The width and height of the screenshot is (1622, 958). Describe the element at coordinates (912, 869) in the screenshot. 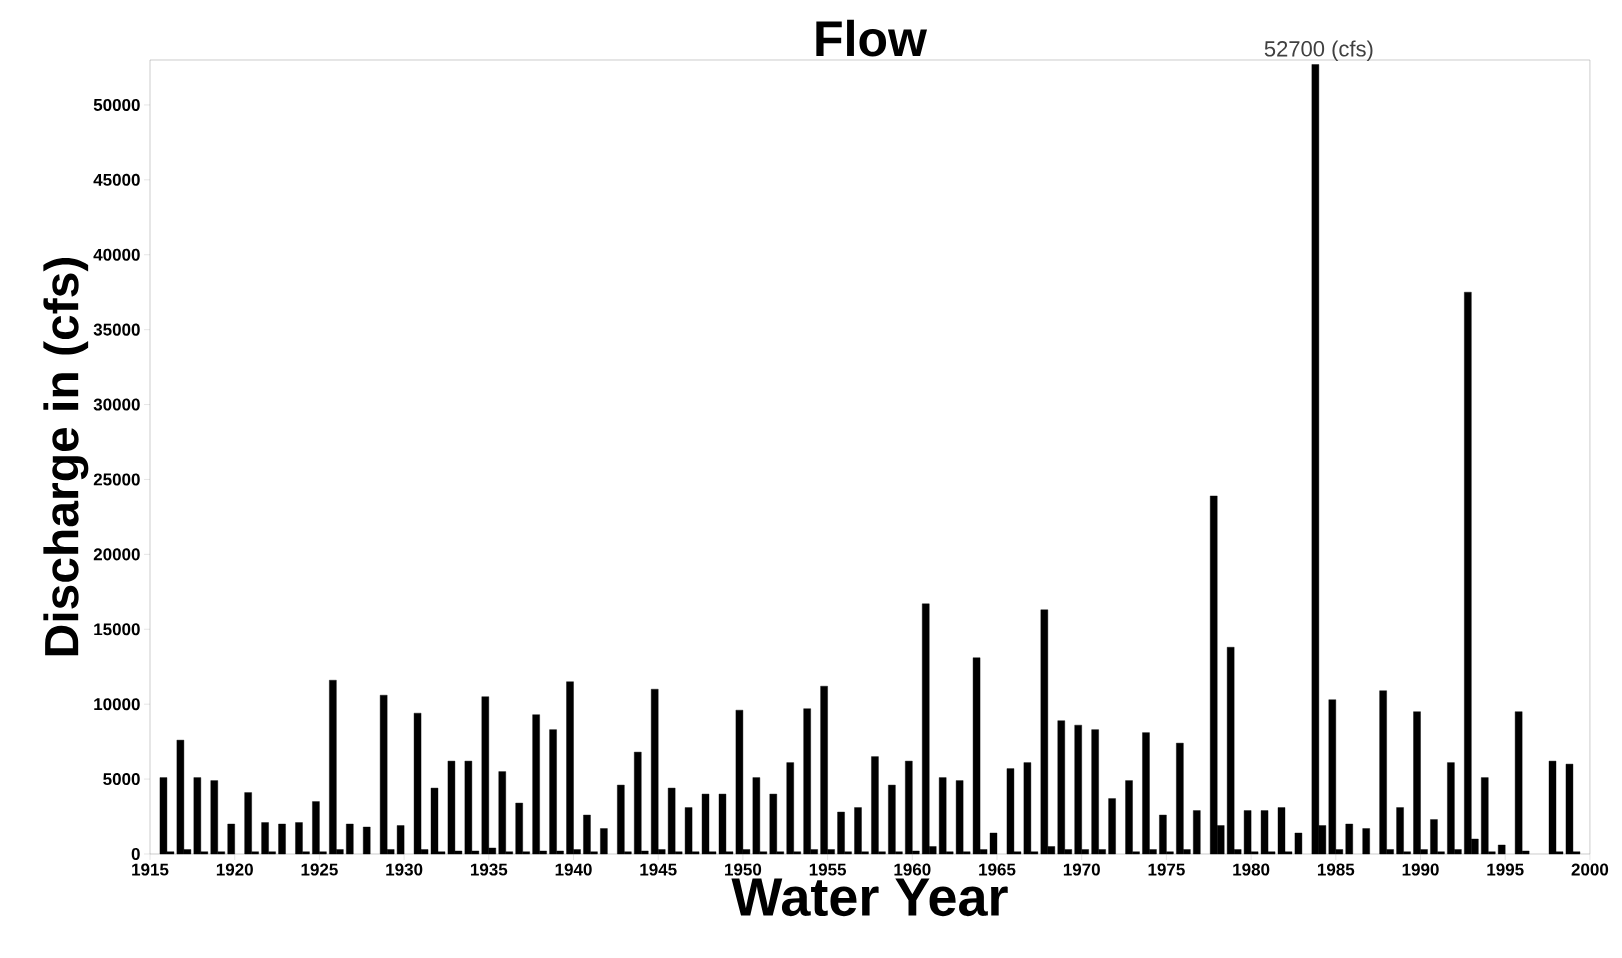

I see `x-tick-label: 1960` at that location.